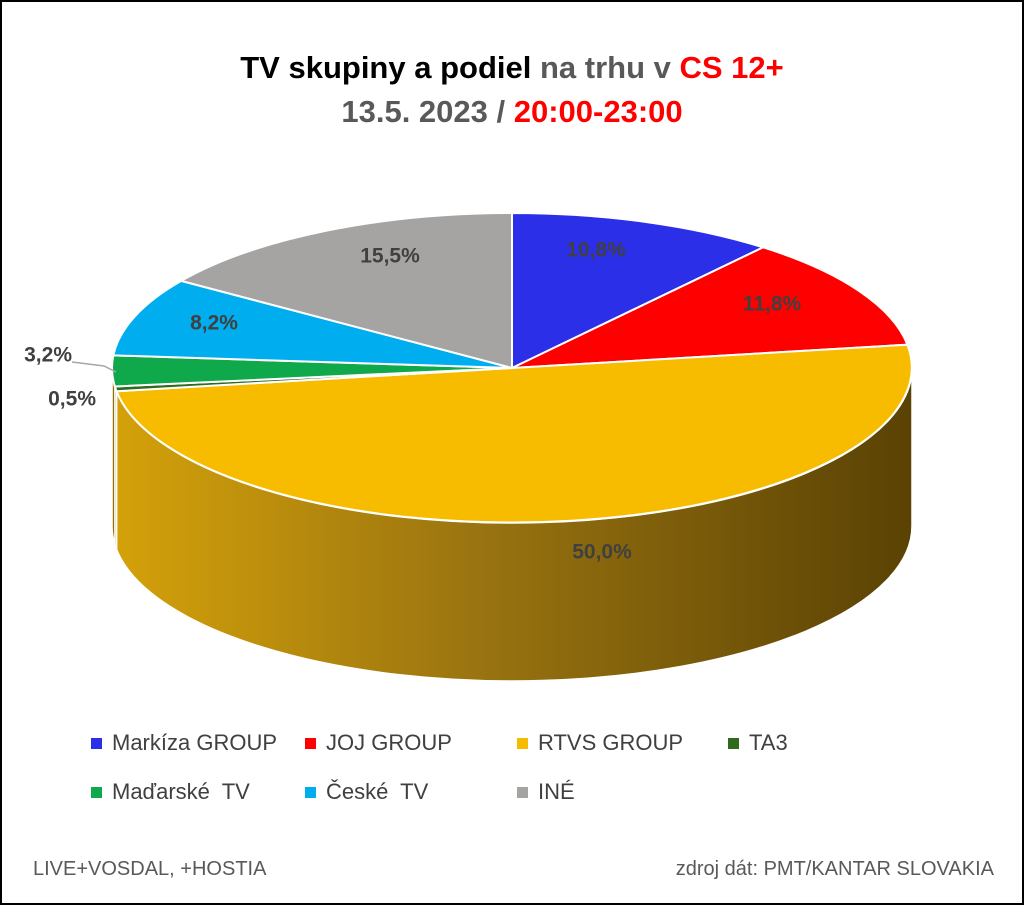 The height and width of the screenshot is (905, 1024). I want to click on title-part-time: 20:00-23:00, so click(598, 111).